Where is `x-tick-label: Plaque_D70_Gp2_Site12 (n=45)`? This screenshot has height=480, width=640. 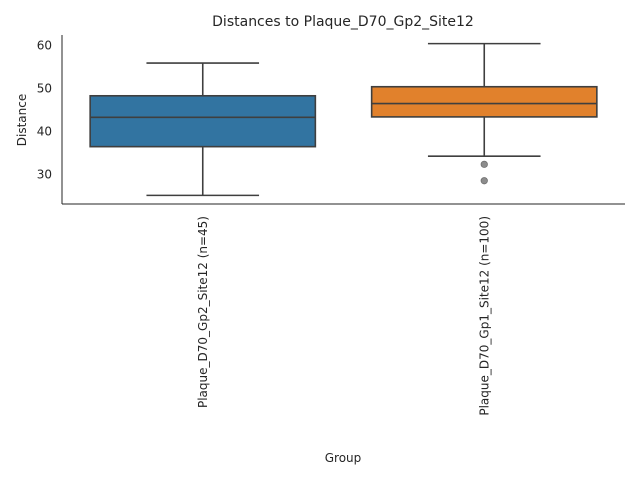
x-tick-label: Plaque_D70_Gp2_Site12 (n=45) is located at coordinates (203, 312).